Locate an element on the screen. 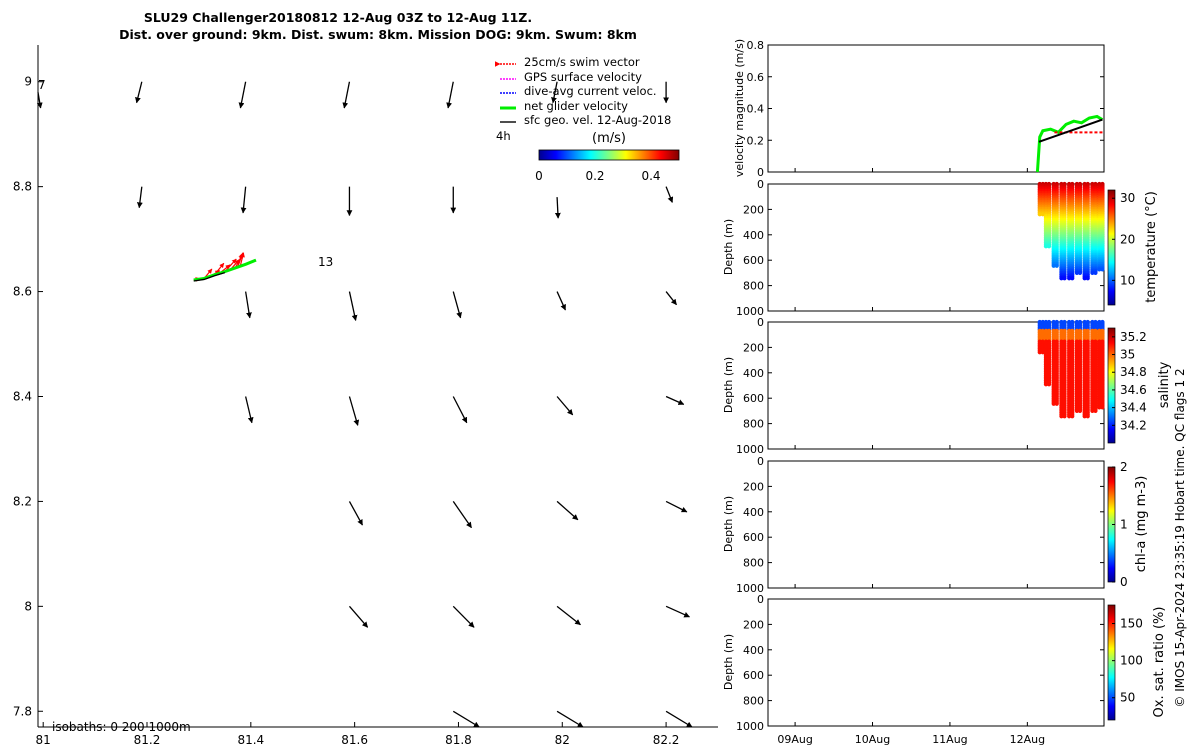 Image resolution: width=1200 pixels, height=750 pixels. time-xtick-label: 11Aug is located at coordinates (949, 739).